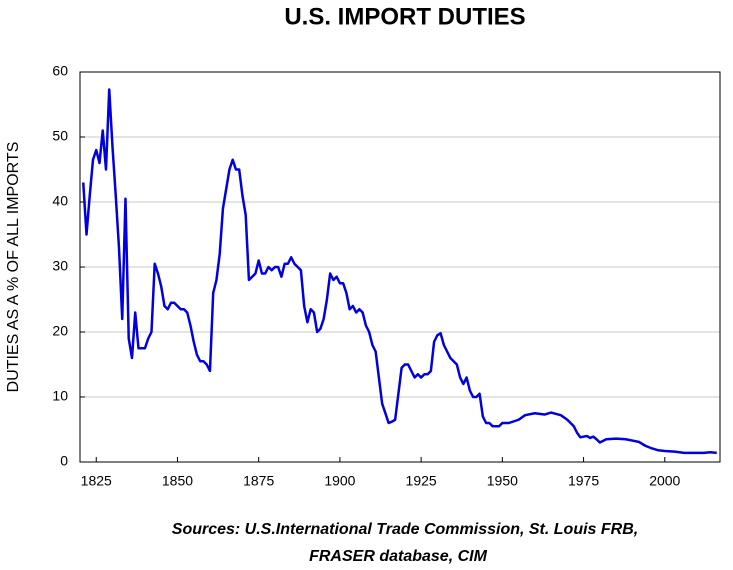 The height and width of the screenshot is (570, 733). What do you see at coordinates (404, 16) in the screenshot?
I see `chart-title: U.S. IMPORT DUTIES` at bounding box center [404, 16].